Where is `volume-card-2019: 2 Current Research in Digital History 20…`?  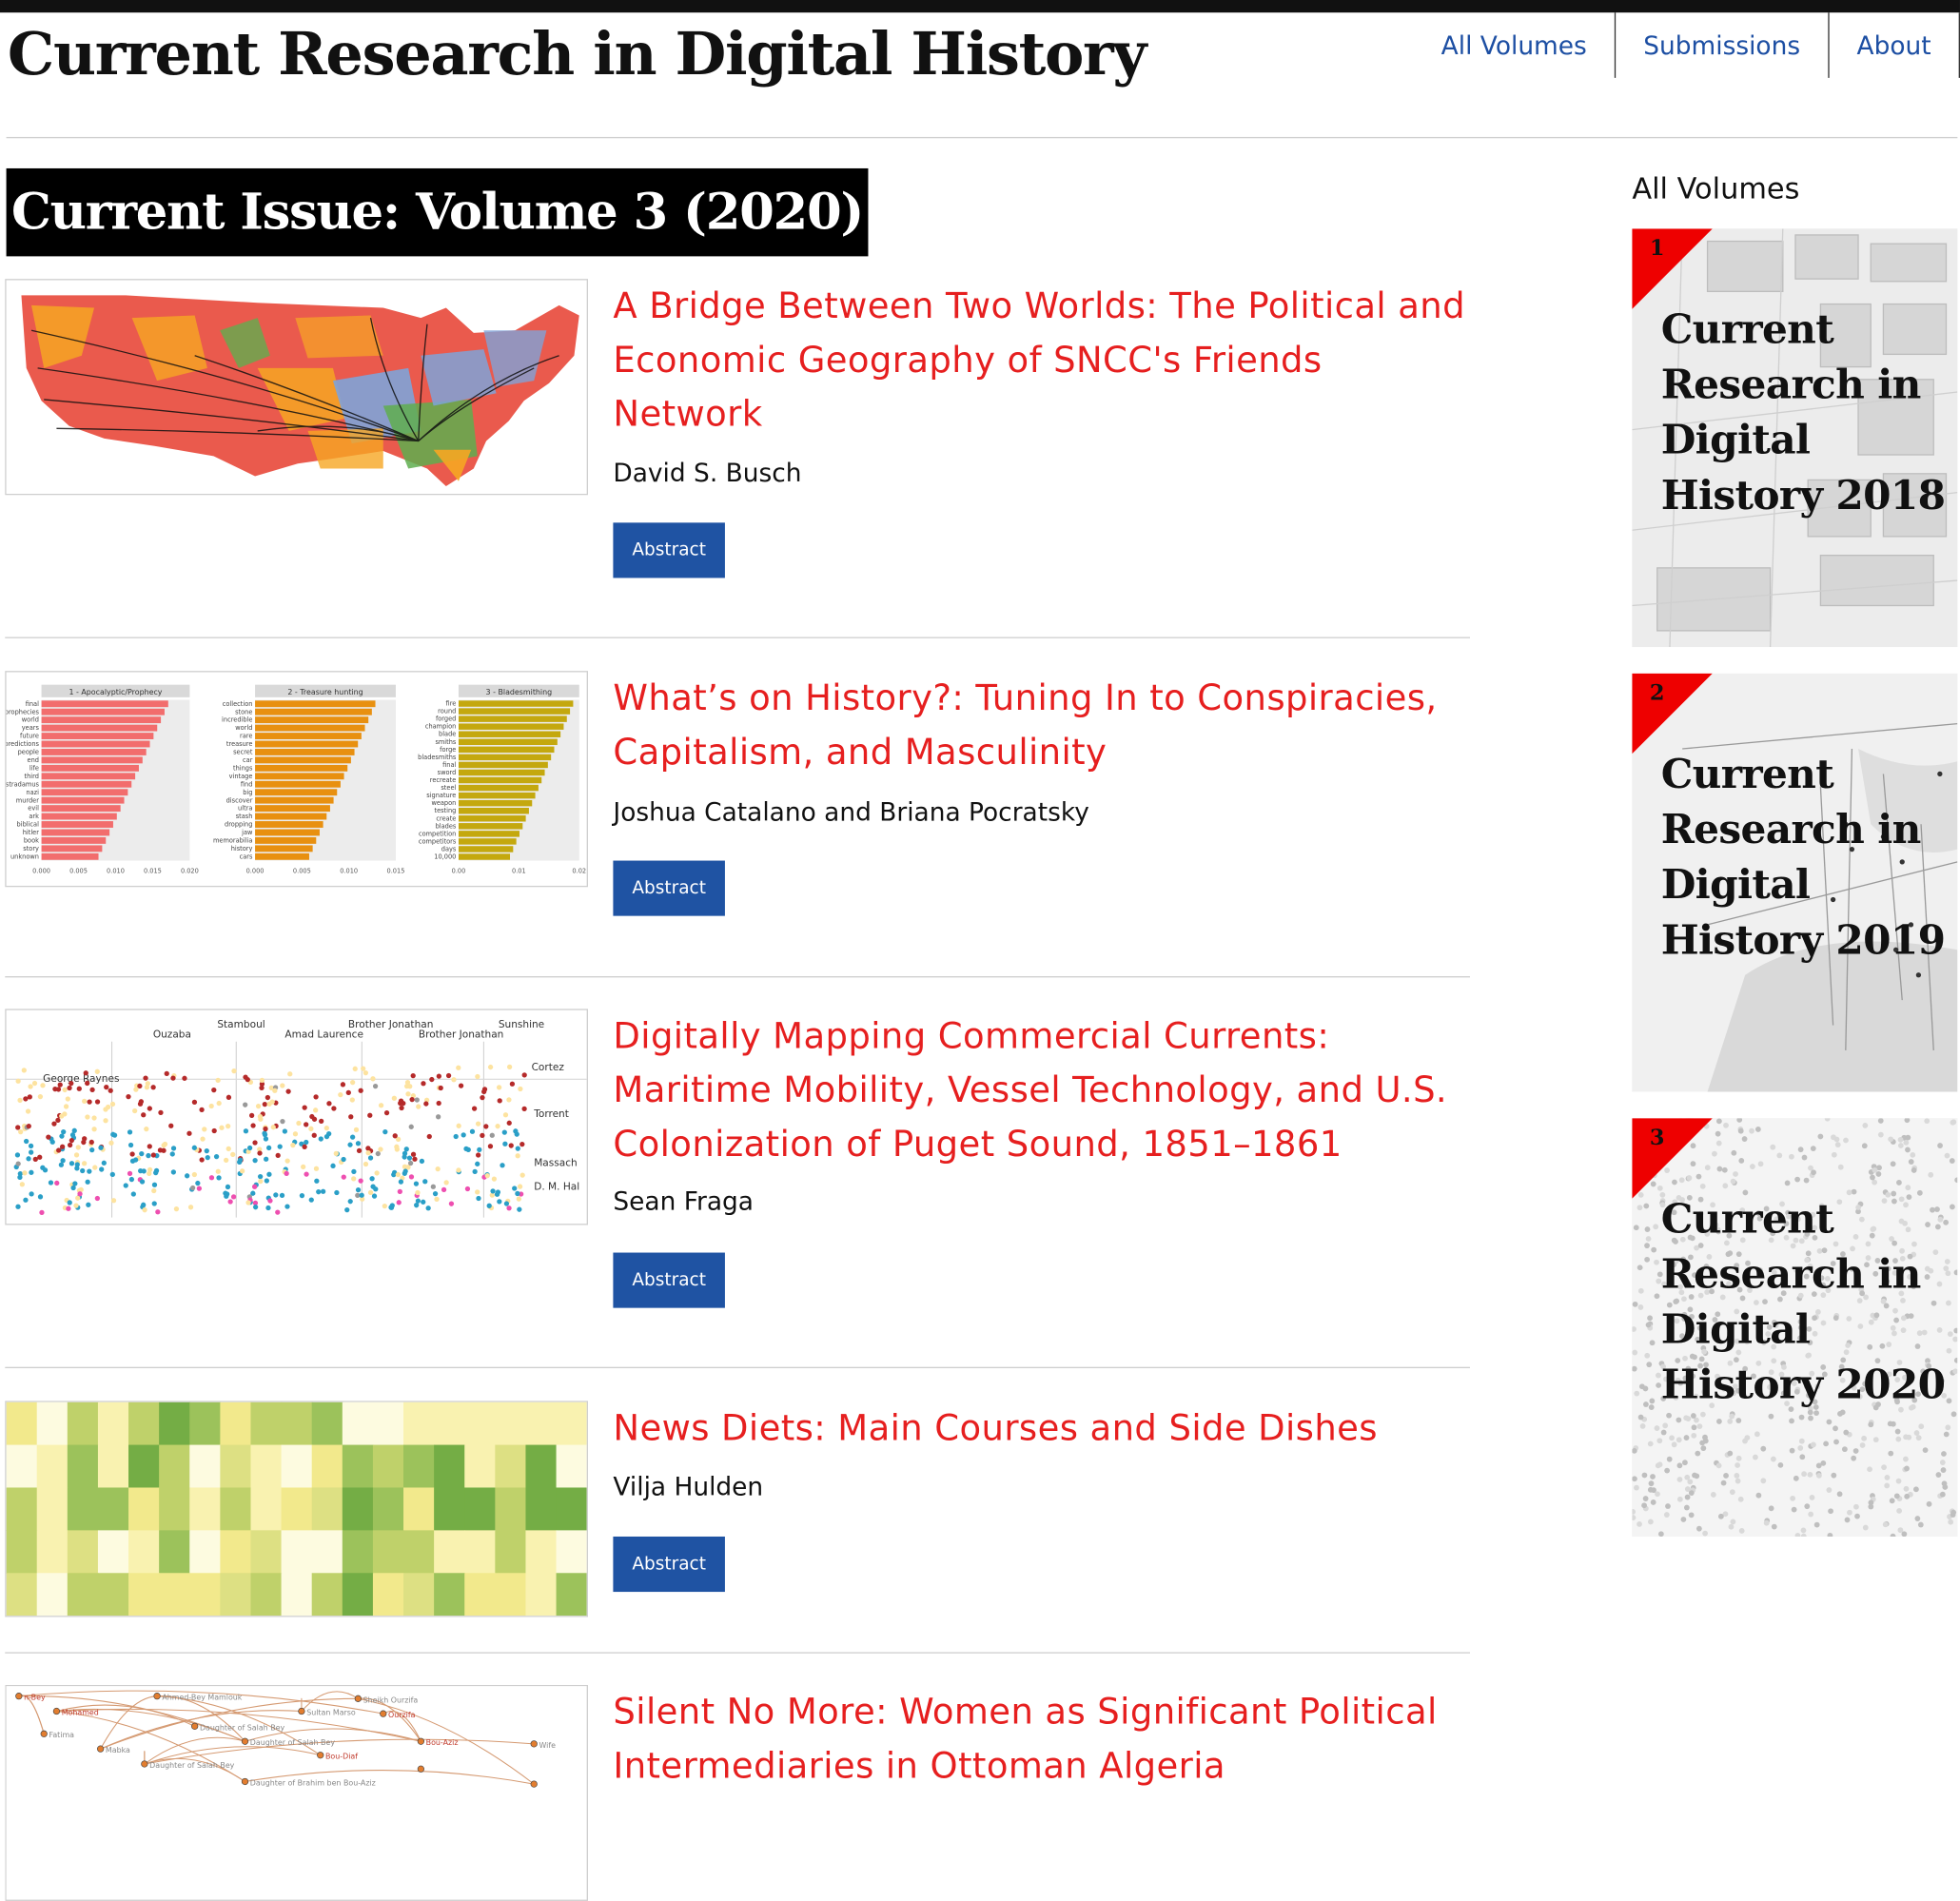
volume-card-2019: 2 Current Research in Digital History 20… is located at coordinates (1795, 882).